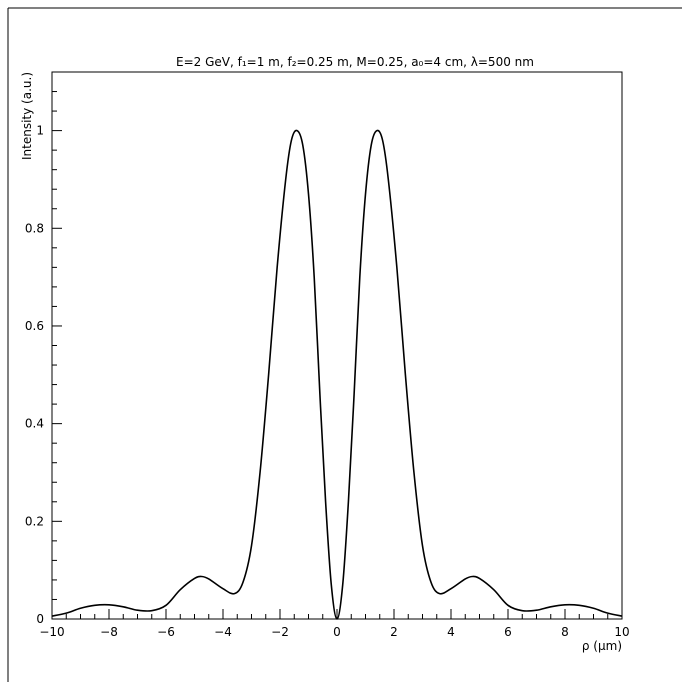 The height and width of the screenshot is (682, 682). Describe the element at coordinates (565, 632) in the screenshot. I see `x-tick-label: 8` at that location.